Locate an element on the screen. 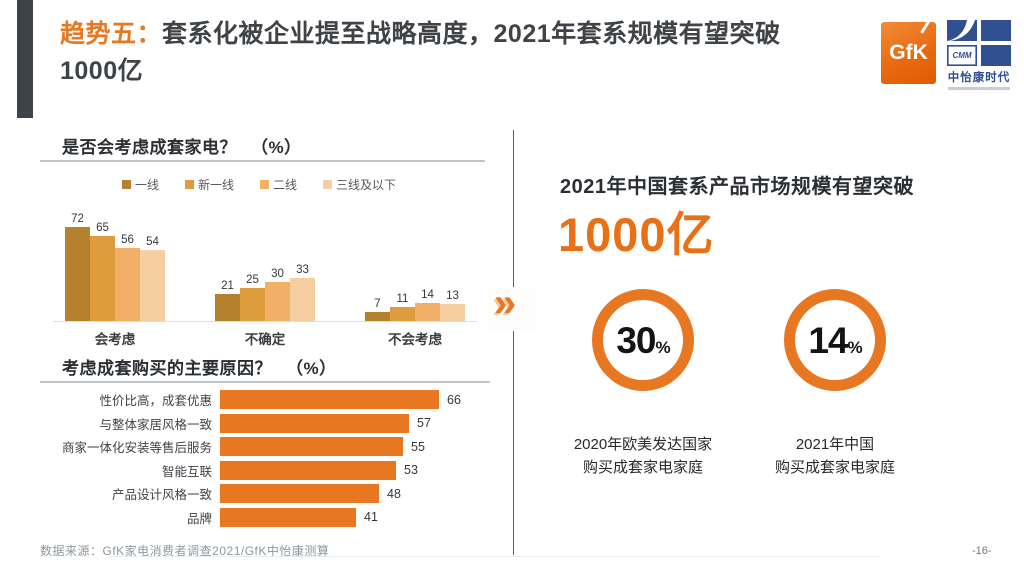  bar: 13 is located at coordinates (452, 305).